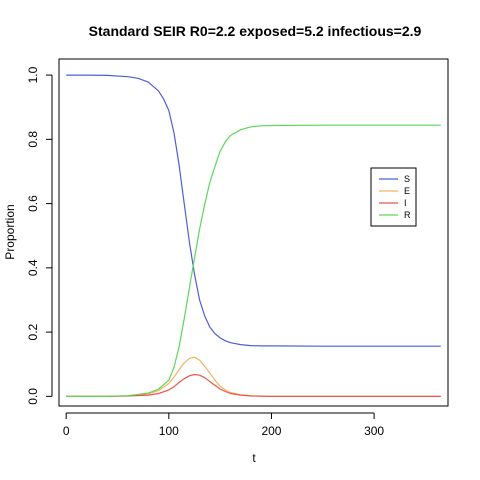 This screenshot has height=480, width=480. I want to click on legend-box, so click(393, 197).